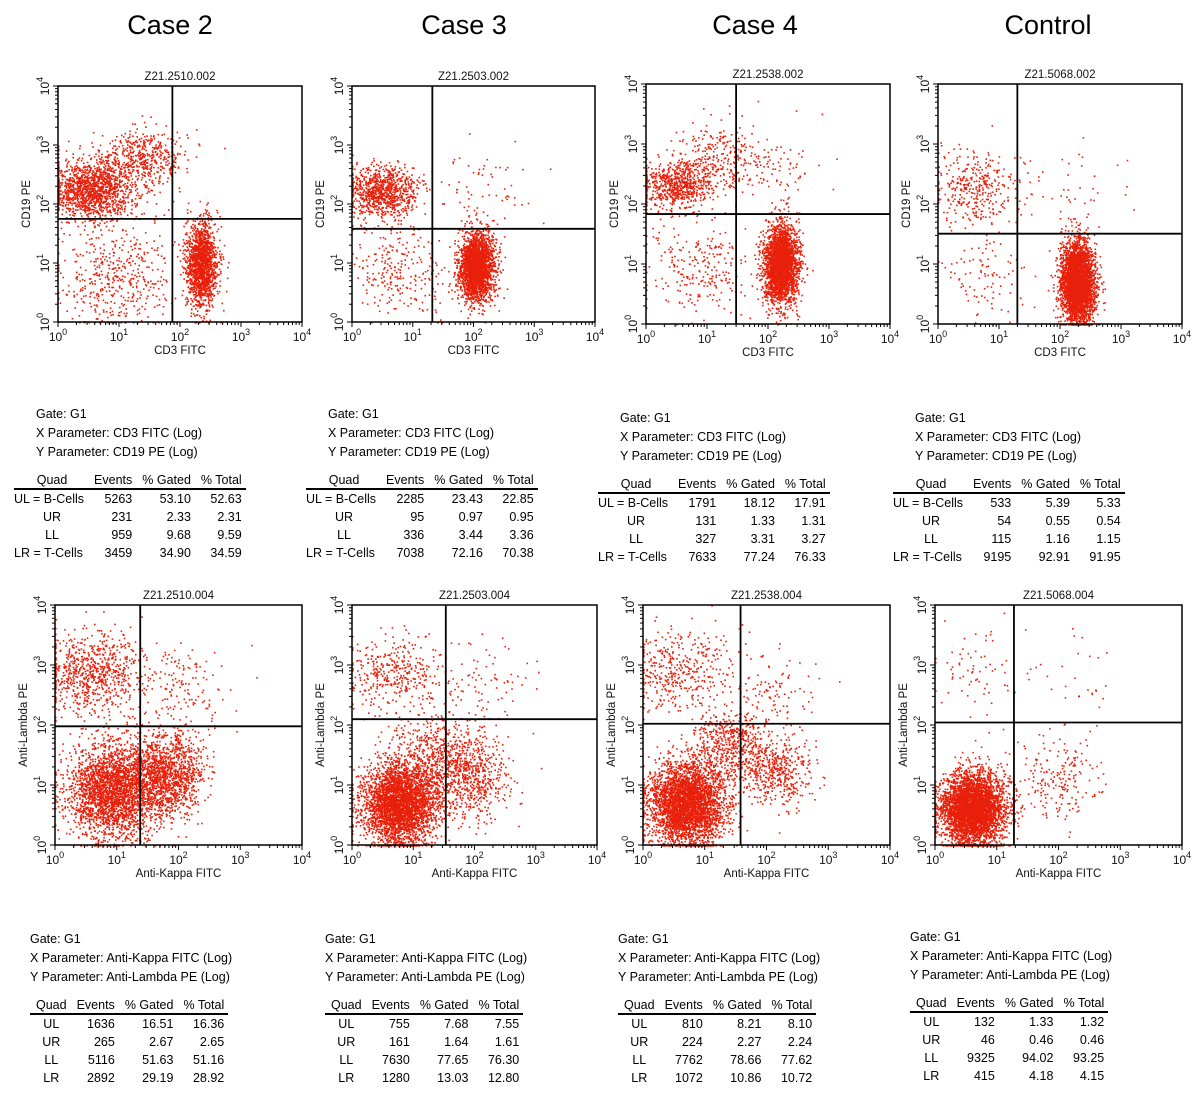 This screenshot has width=1200, height=1093. Describe the element at coordinates (43, 263) in the screenshot. I see `y-tick-label: 101` at that location.